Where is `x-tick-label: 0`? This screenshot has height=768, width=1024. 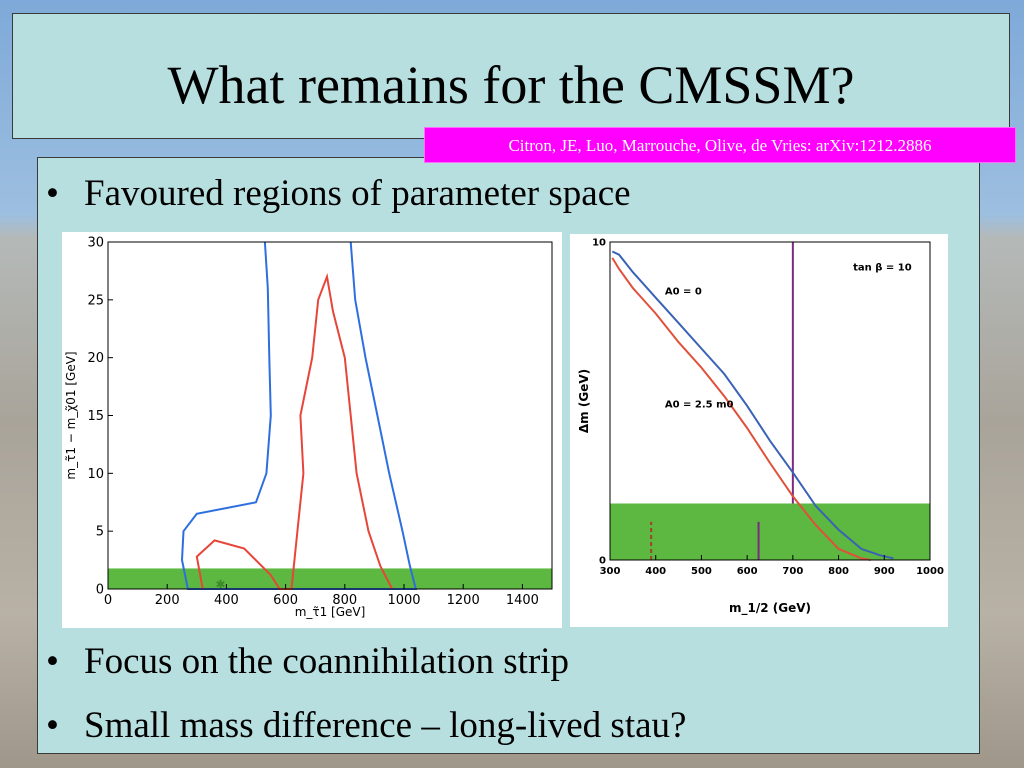
x-tick-label: 0 is located at coordinates (108, 600).